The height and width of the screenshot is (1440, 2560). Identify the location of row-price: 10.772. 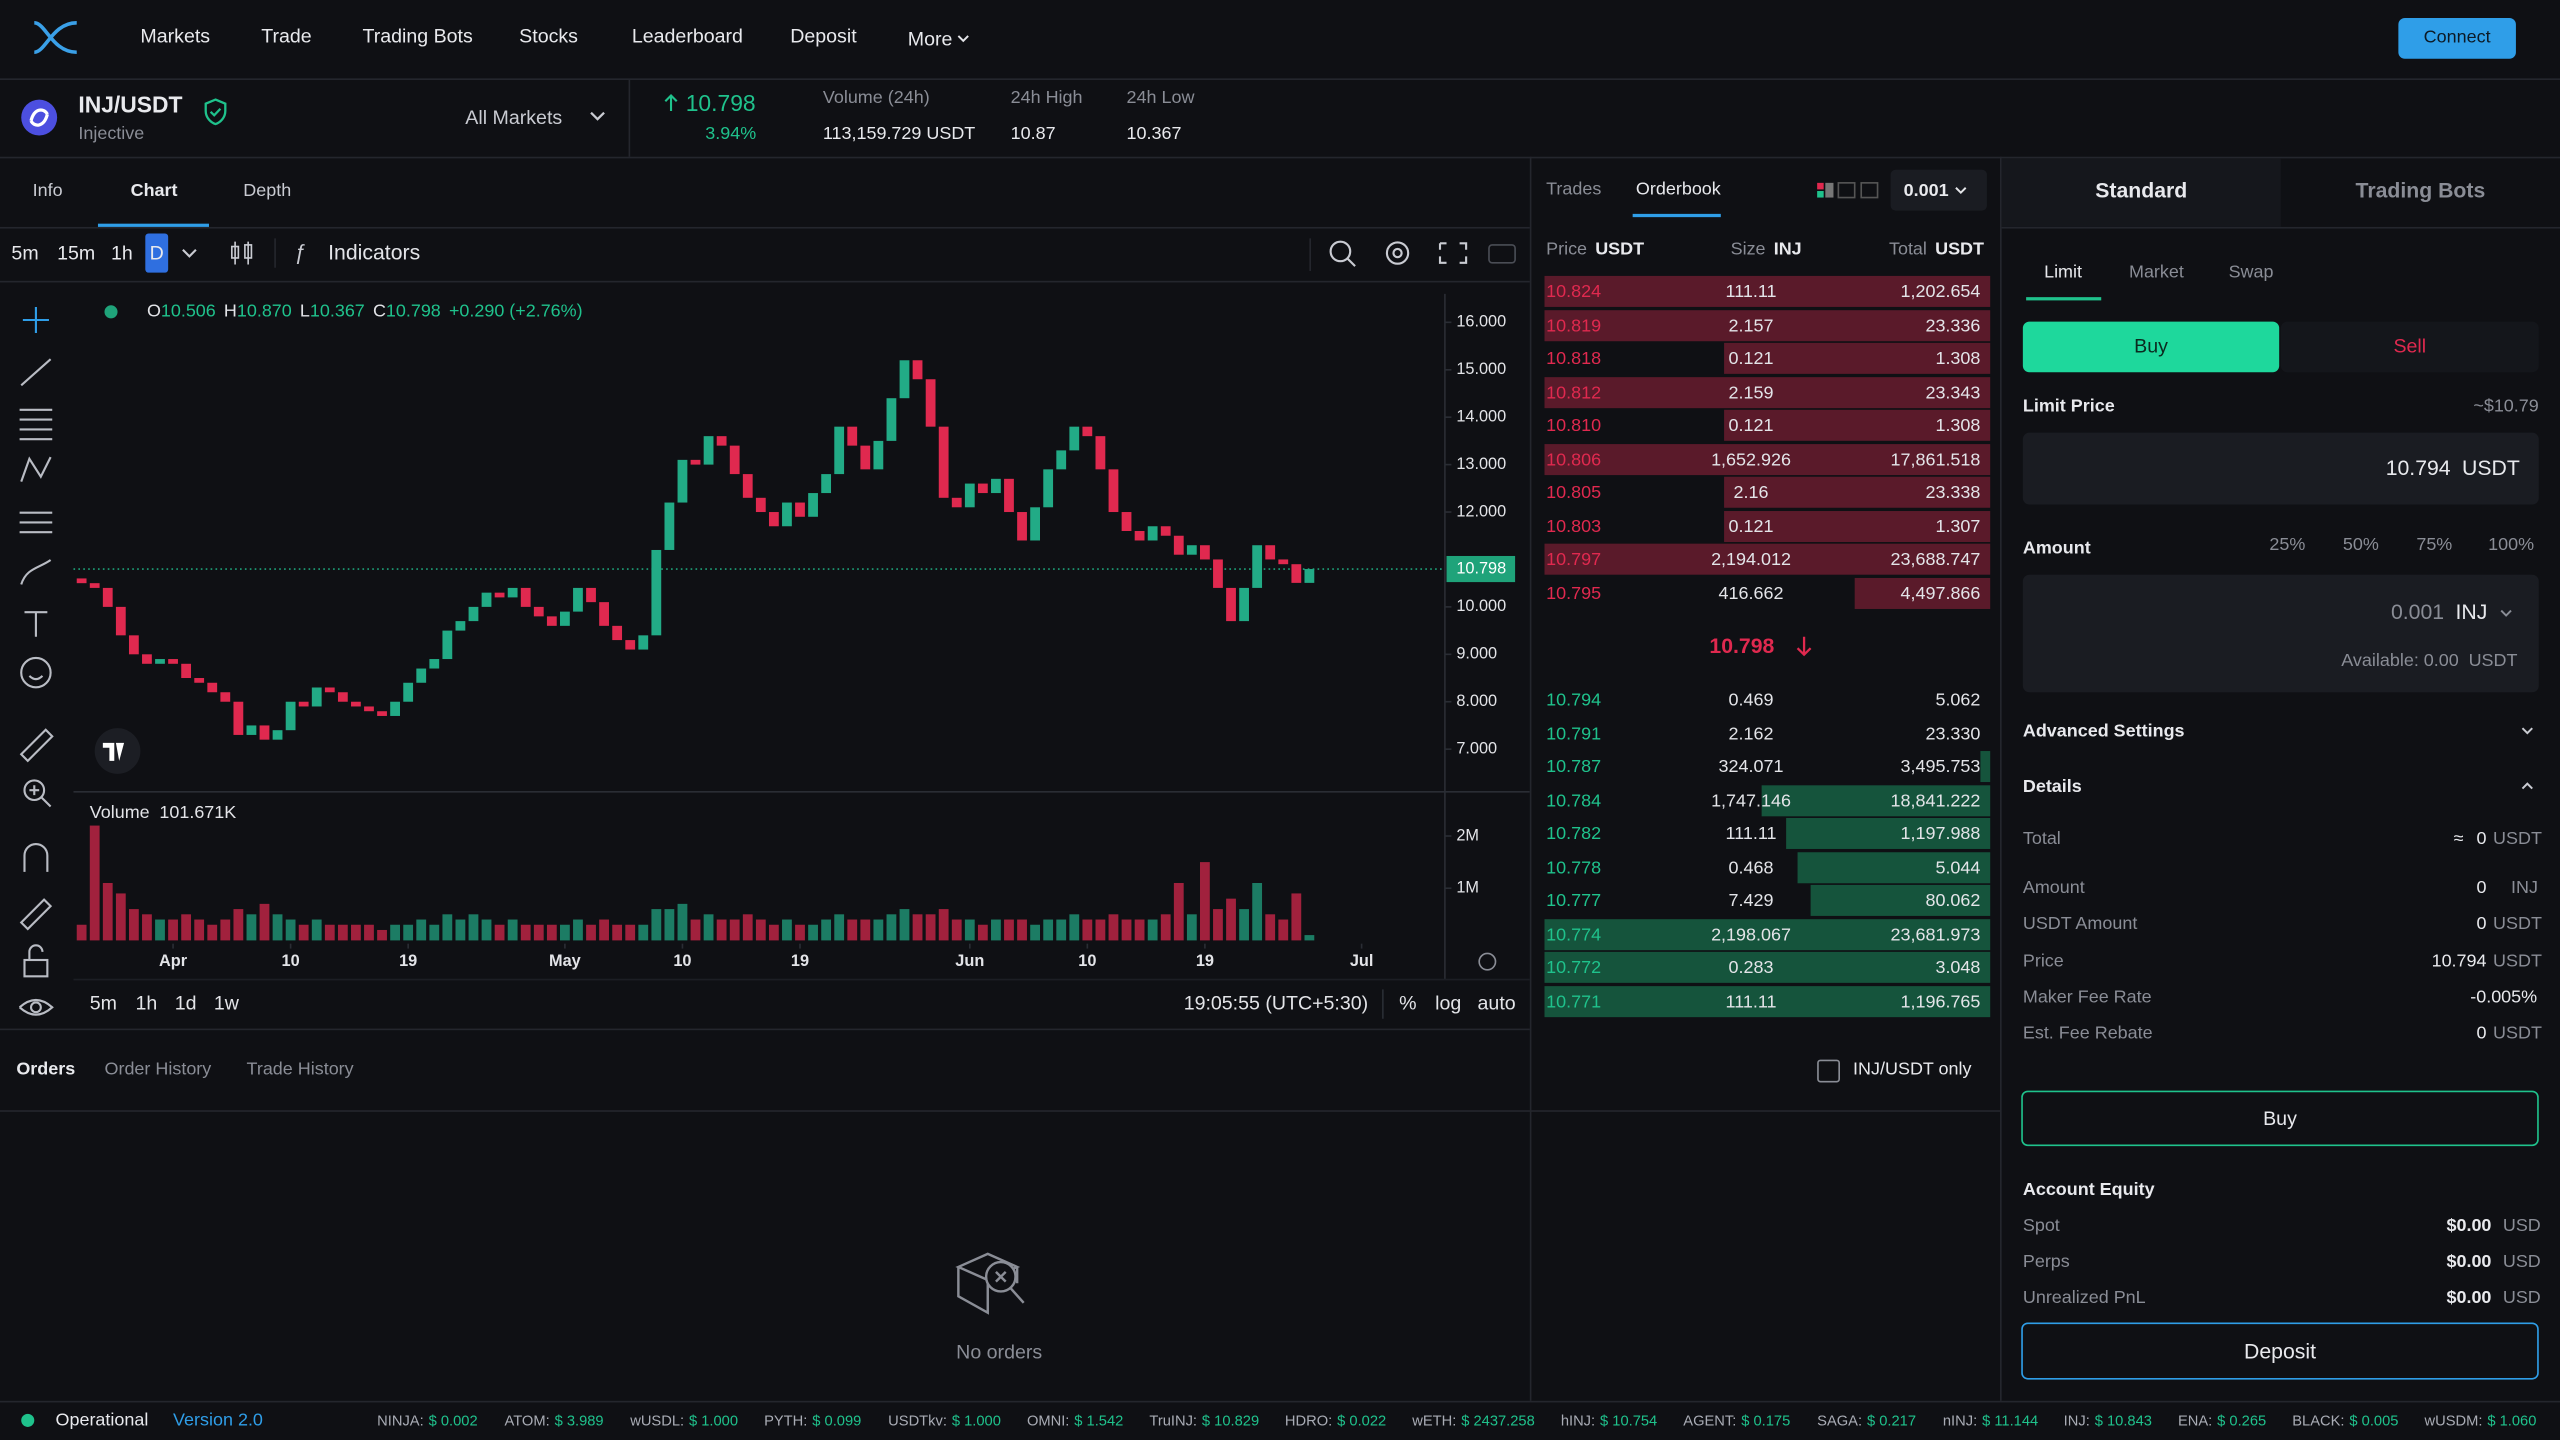
(1574, 969).